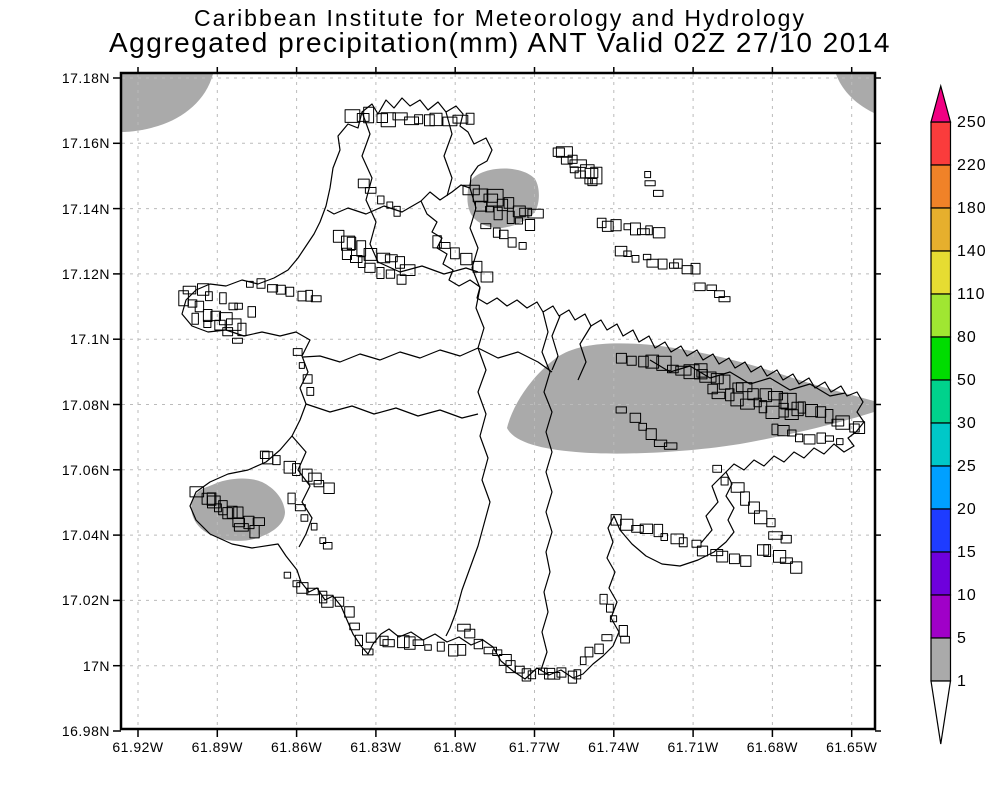 Image resolution: width=1000 pixels, height=800 pixels. I want to click on x-tick-label: 61.74W, so click(614, 747).